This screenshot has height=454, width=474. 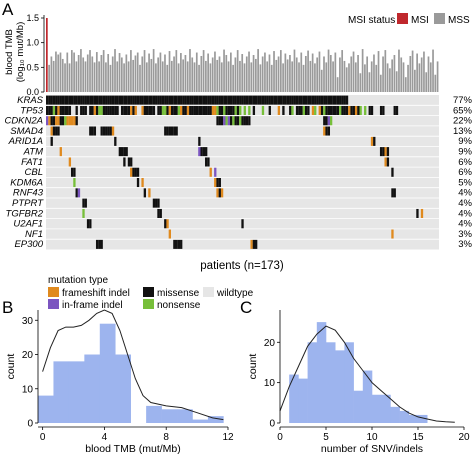 What do you see at coordinates (367, 374) in the screenshot?
I see `density-curve` at bounding box center [367, 374].